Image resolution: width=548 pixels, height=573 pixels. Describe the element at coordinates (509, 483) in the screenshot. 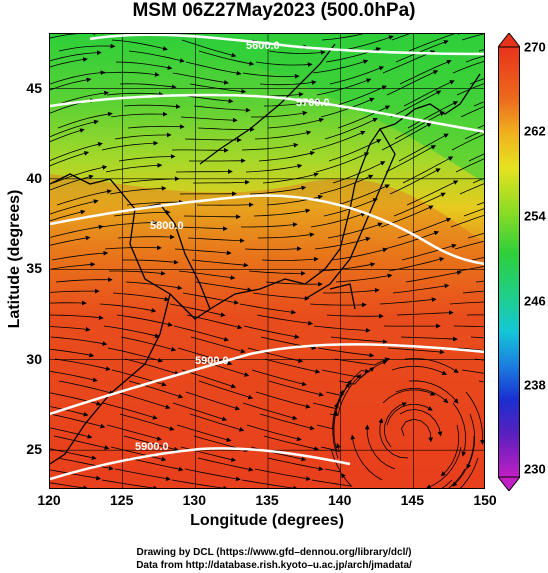

I see `colorbar-bottom-arrow` at that location.